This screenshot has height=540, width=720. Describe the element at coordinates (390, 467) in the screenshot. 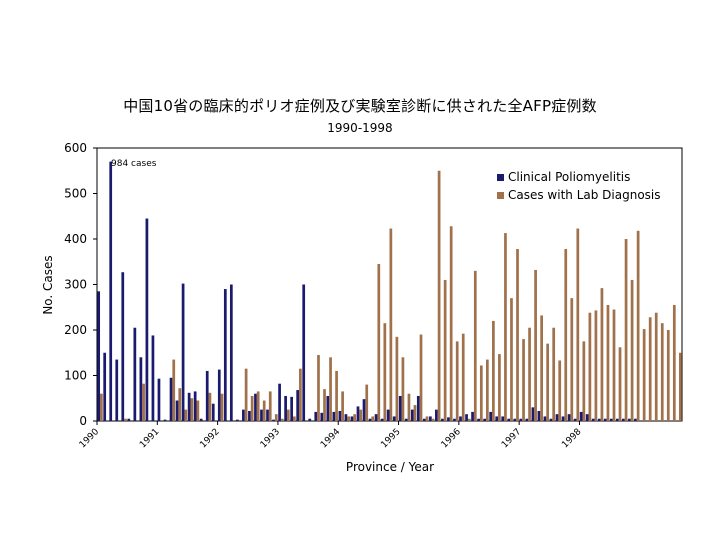

I see `x-axis-label: Province / Year` at that location.